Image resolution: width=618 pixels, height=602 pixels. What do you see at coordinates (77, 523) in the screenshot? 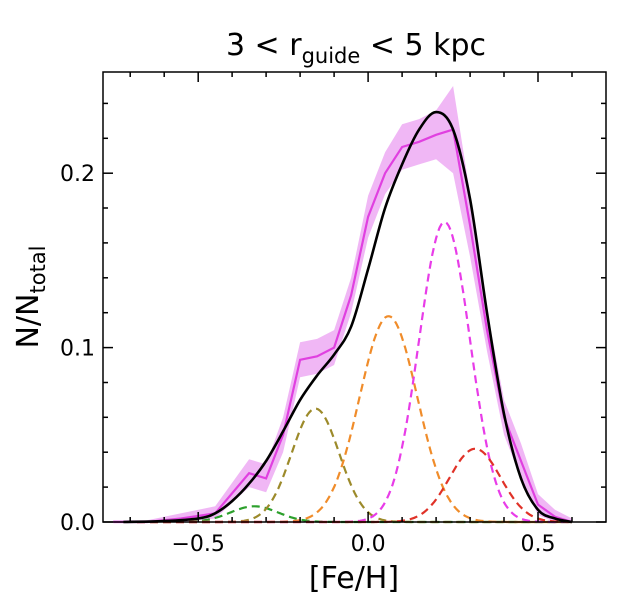
I see `y-tick-label: 0.0` at bounding box center [77, 523].